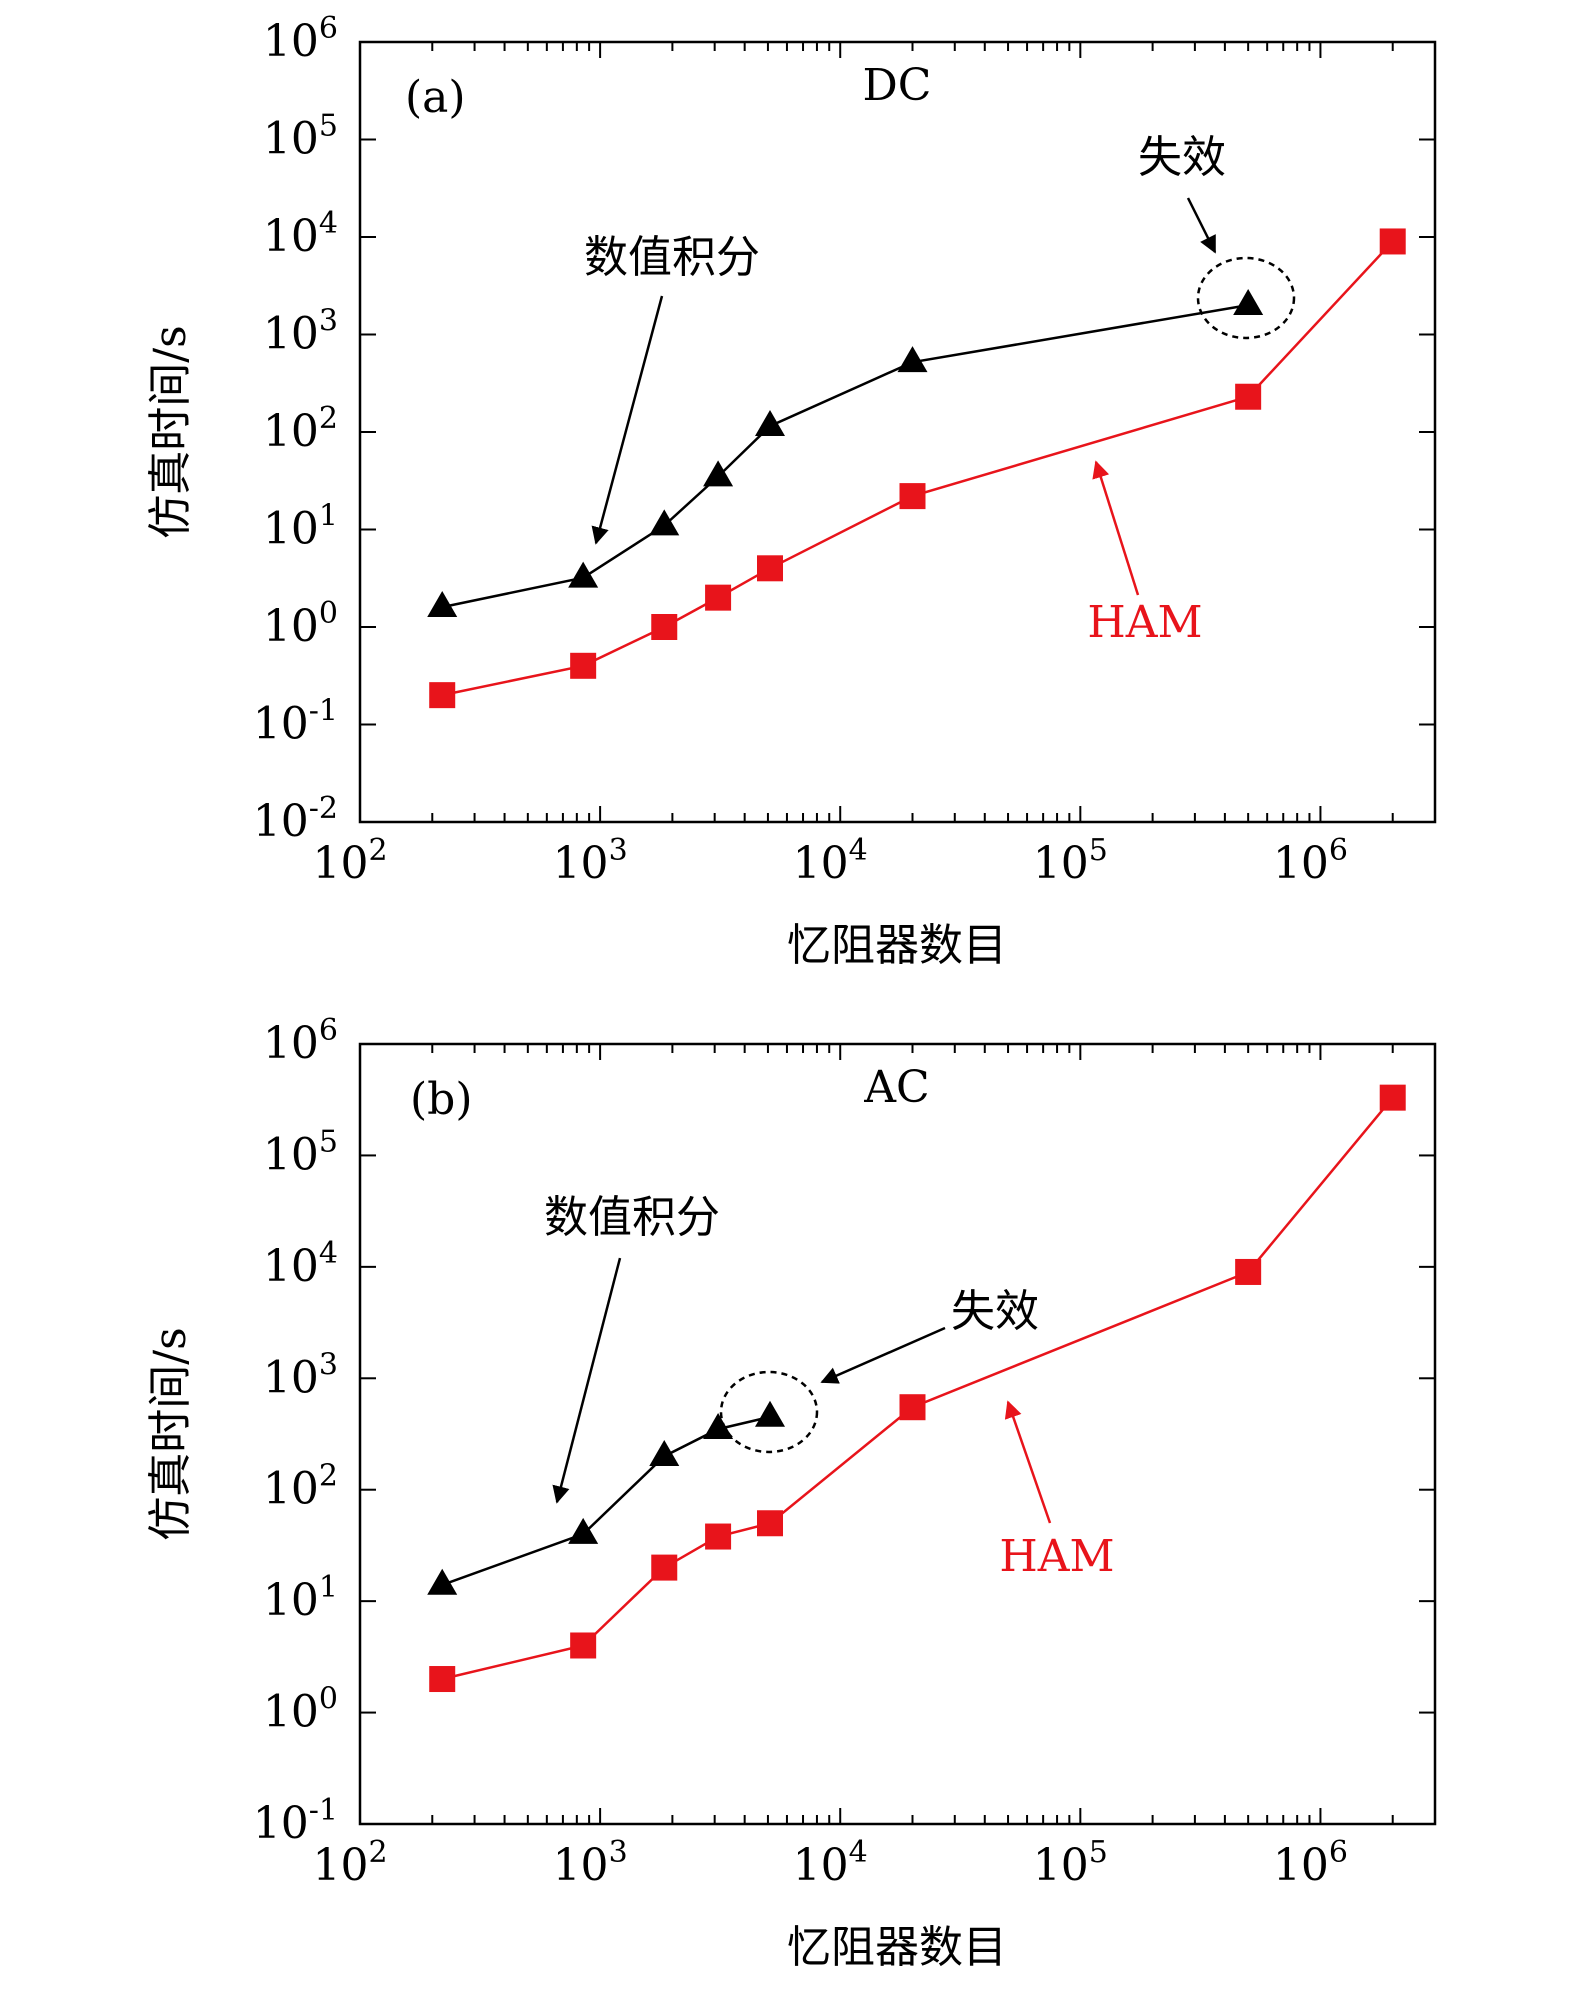  Describe the element at coordinates (441, 1099) in the screenshot. I see `panel-label: (b)` at that location.